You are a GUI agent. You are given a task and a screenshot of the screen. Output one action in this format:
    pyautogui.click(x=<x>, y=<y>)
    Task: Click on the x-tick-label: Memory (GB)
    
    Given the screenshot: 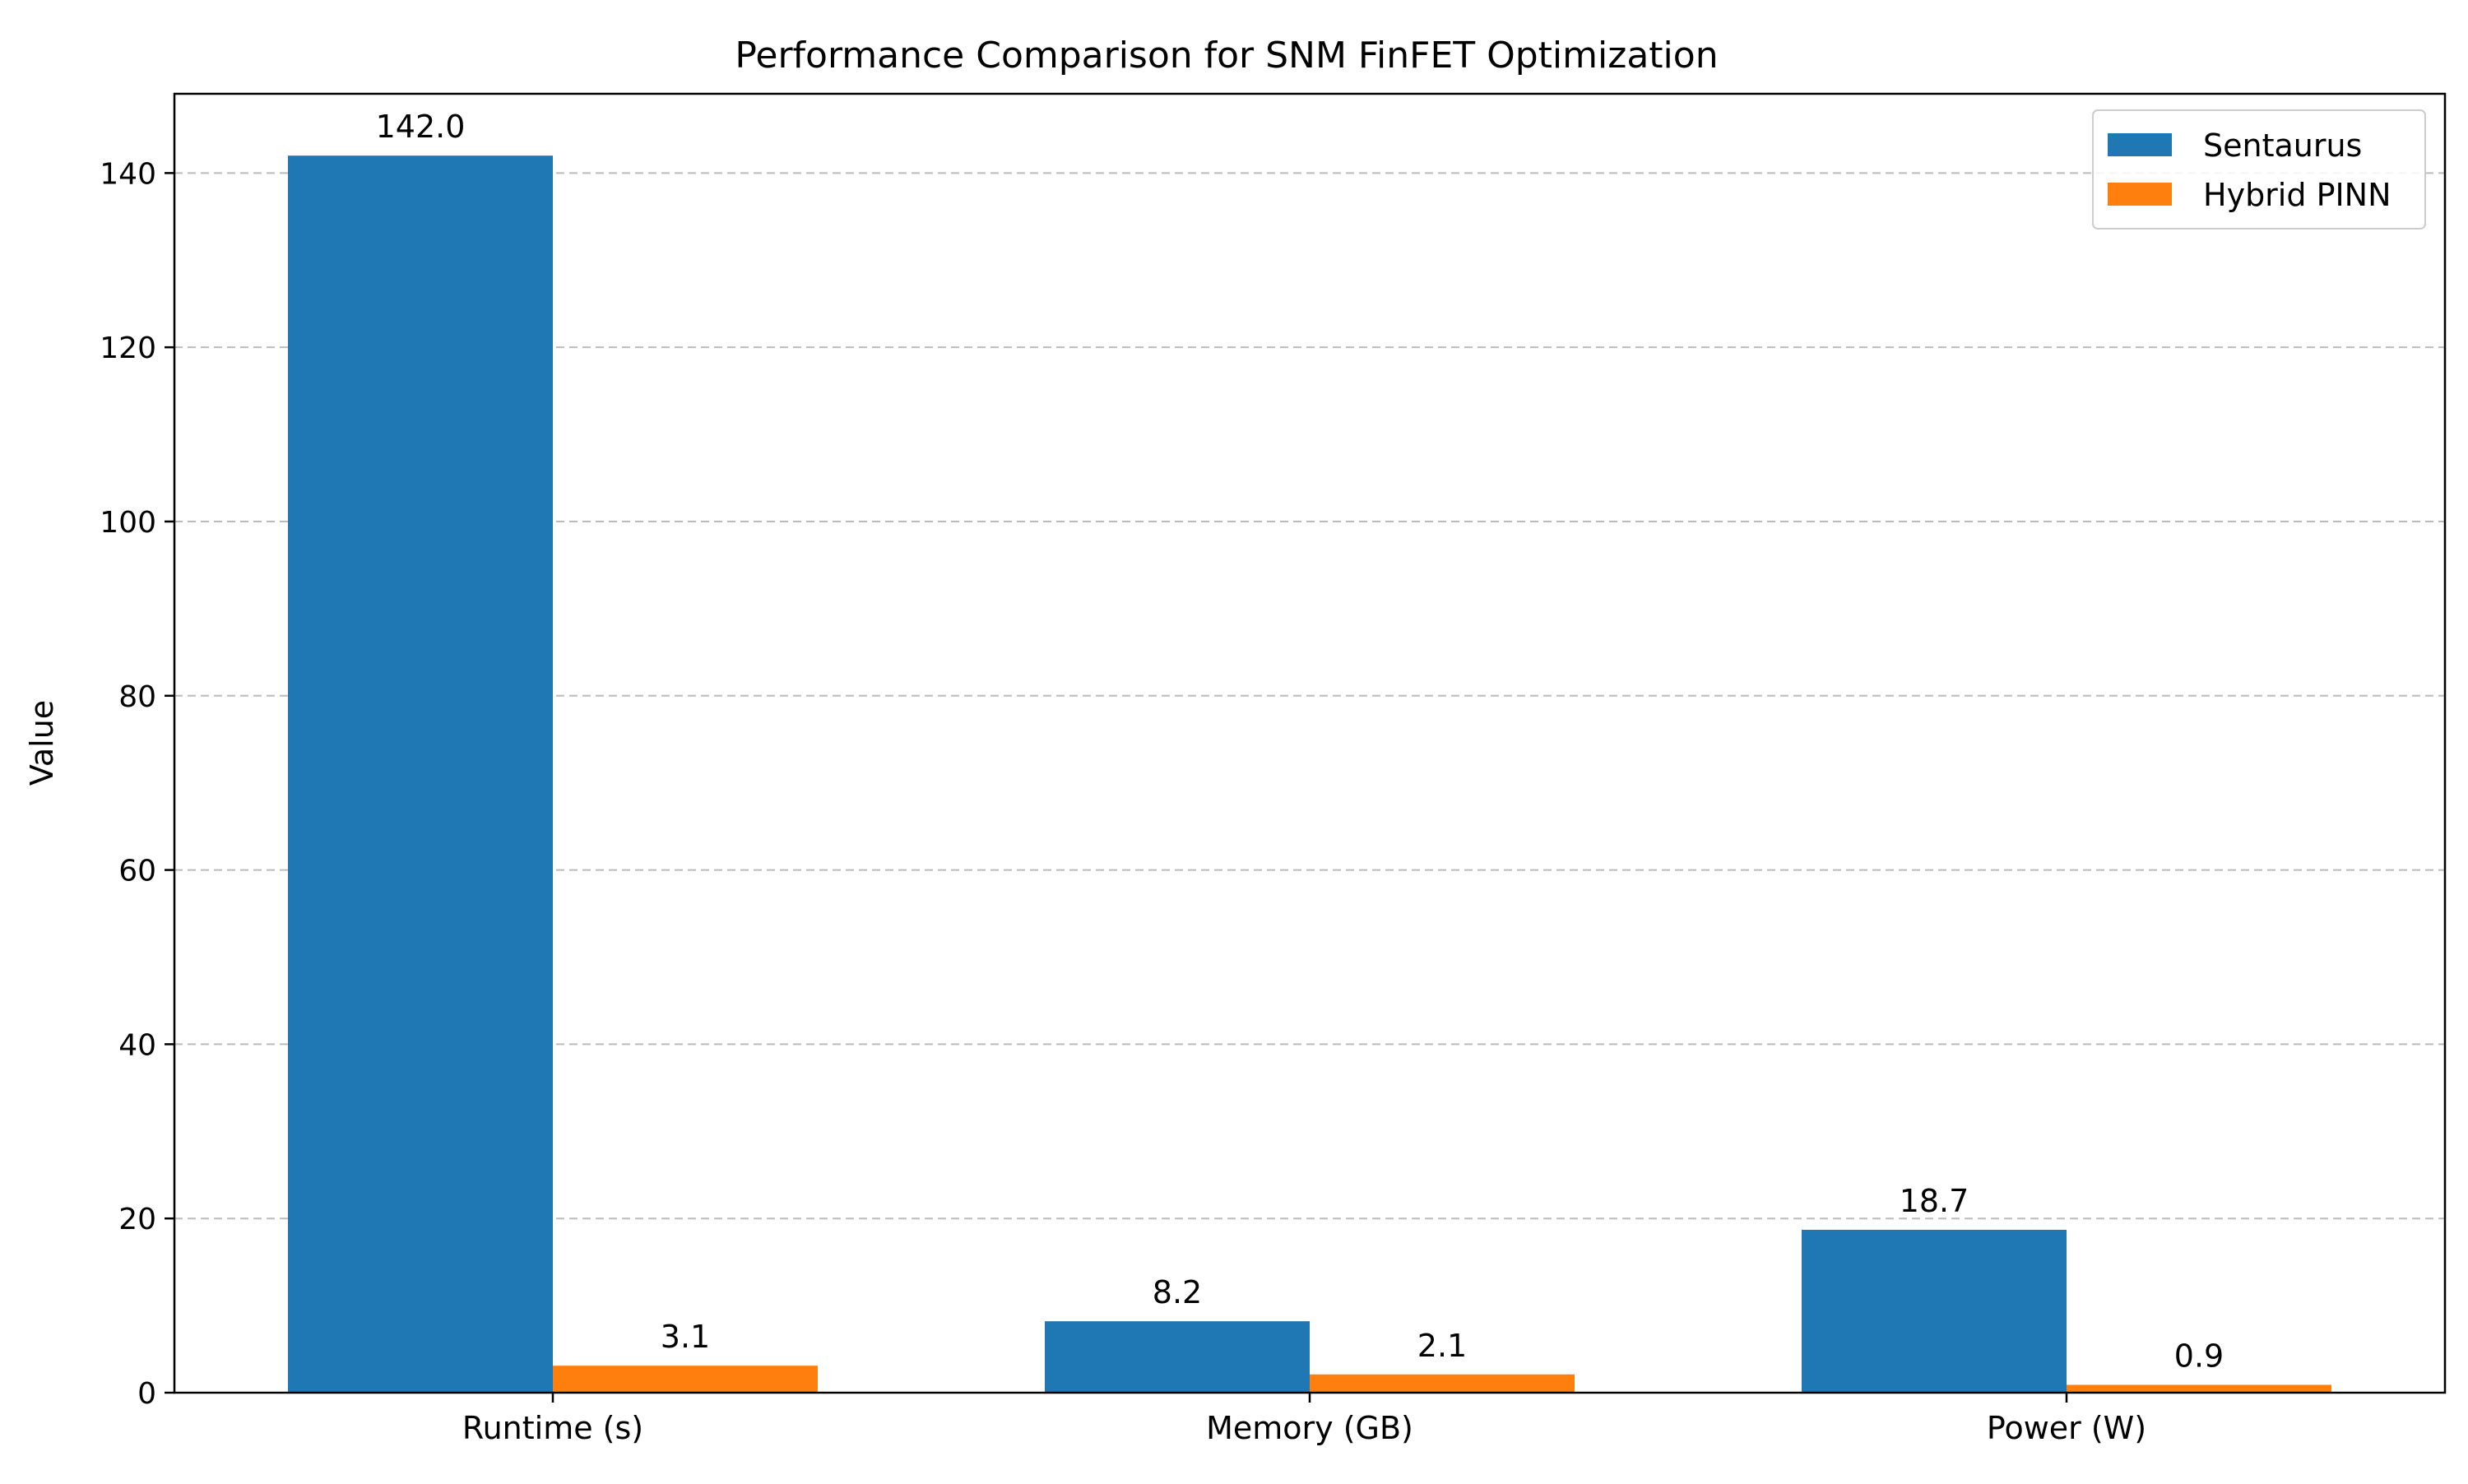 What is the action you would take?
    pyautogui.click(x=1309, y=1428)
    